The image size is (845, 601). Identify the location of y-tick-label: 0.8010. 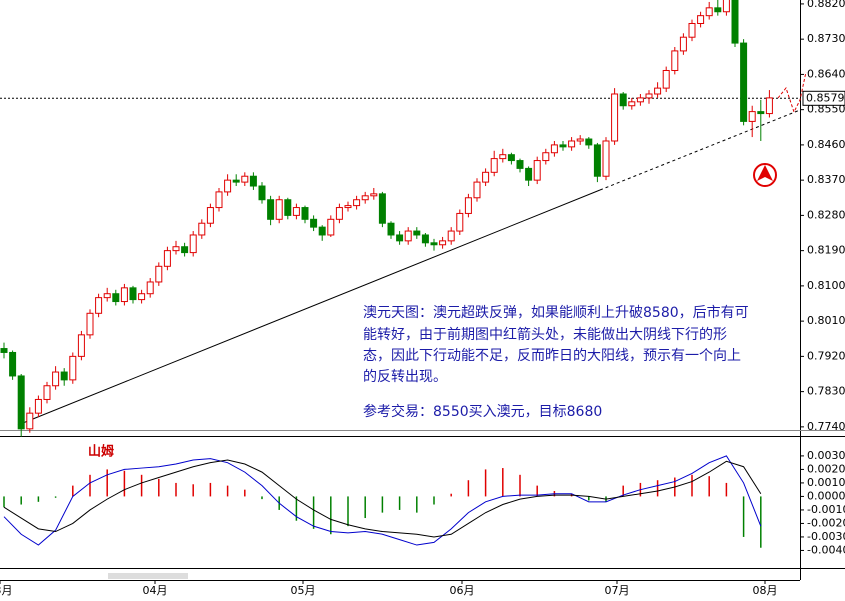
(826, 320).